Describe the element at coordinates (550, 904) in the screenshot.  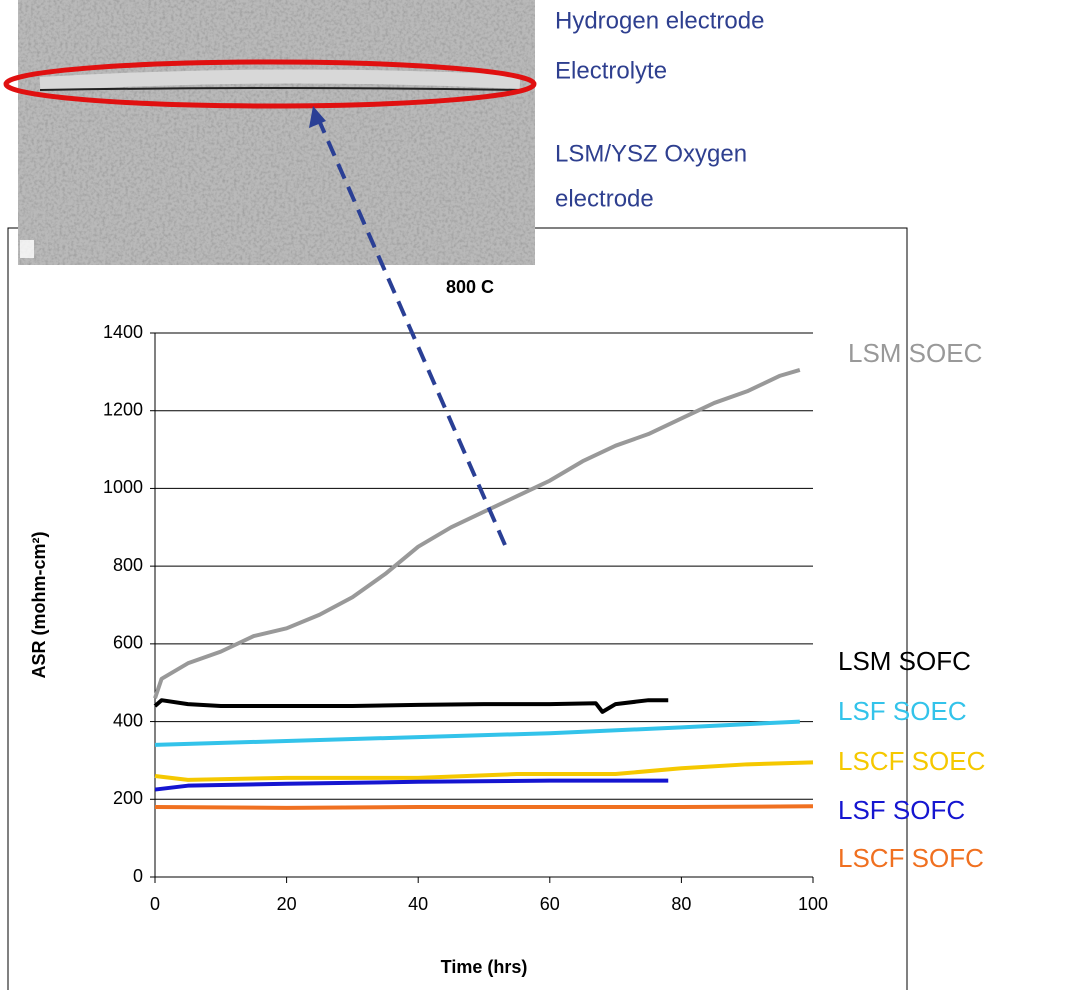
I see `x-tick-label: 60` at that location.